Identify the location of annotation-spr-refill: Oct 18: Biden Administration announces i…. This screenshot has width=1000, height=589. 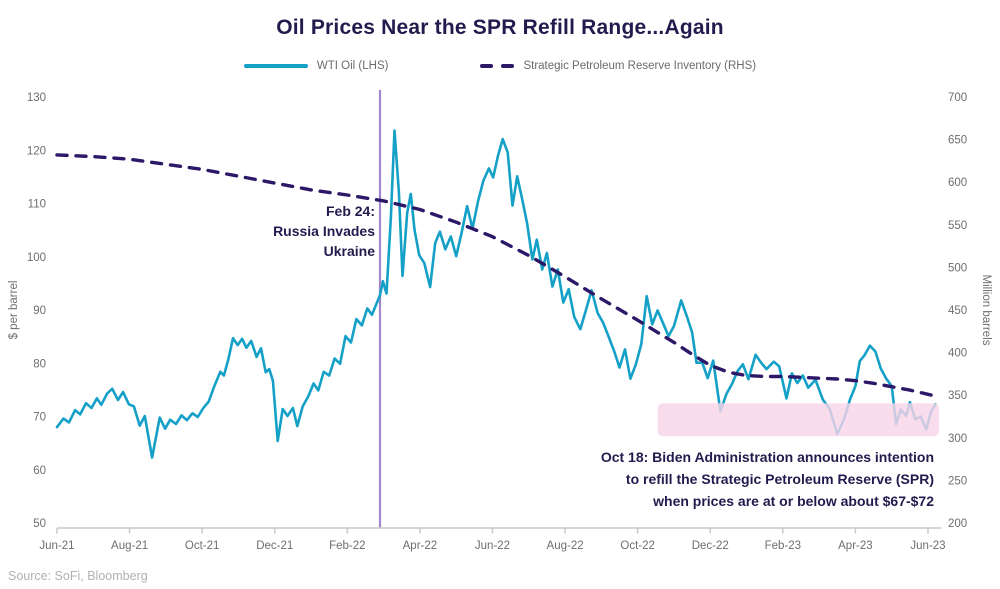
(767, 479).